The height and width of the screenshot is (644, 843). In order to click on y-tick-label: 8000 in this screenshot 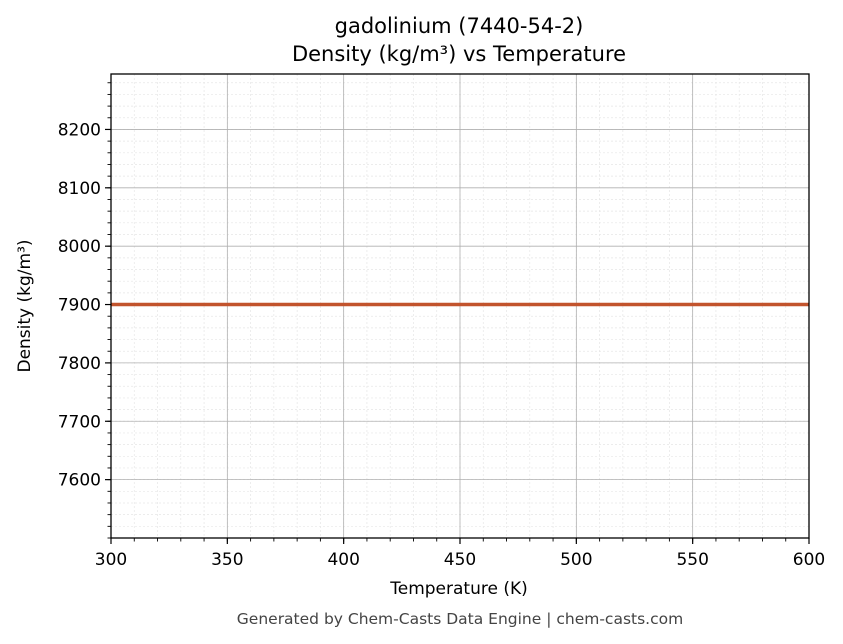, I will do `click(79, 247)`.